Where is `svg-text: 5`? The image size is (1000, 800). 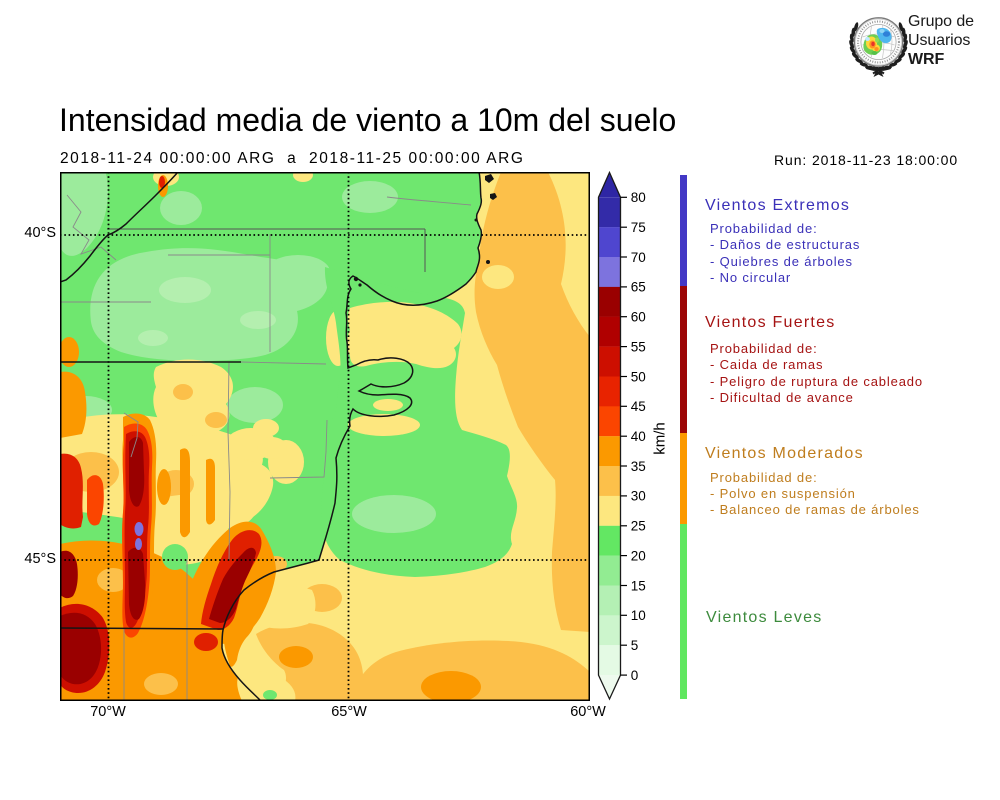
svg-text: 5 is located at coordinates (635, 645).